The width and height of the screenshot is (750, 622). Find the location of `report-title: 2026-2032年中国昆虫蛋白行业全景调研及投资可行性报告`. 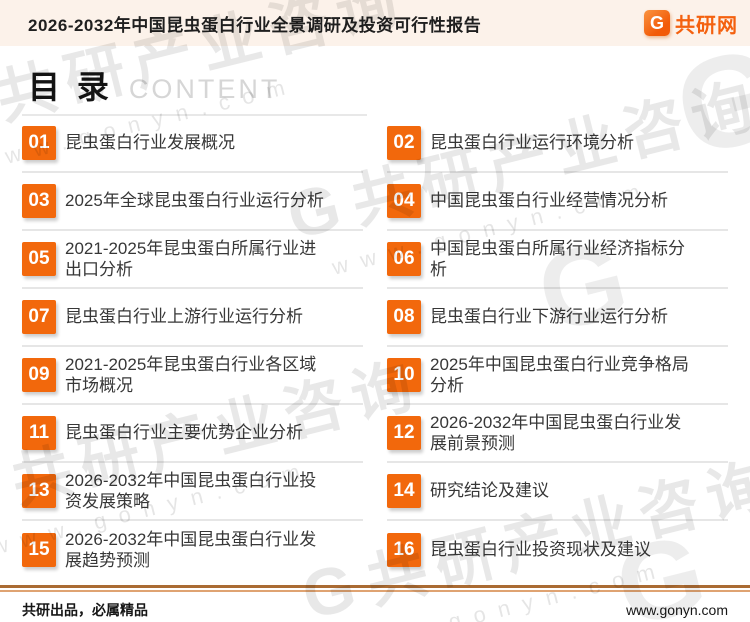

report-title: 2026-2032年中国昆虫蛋白行业全景调研及投资可行性报告 is located at coordinates (255, 25).